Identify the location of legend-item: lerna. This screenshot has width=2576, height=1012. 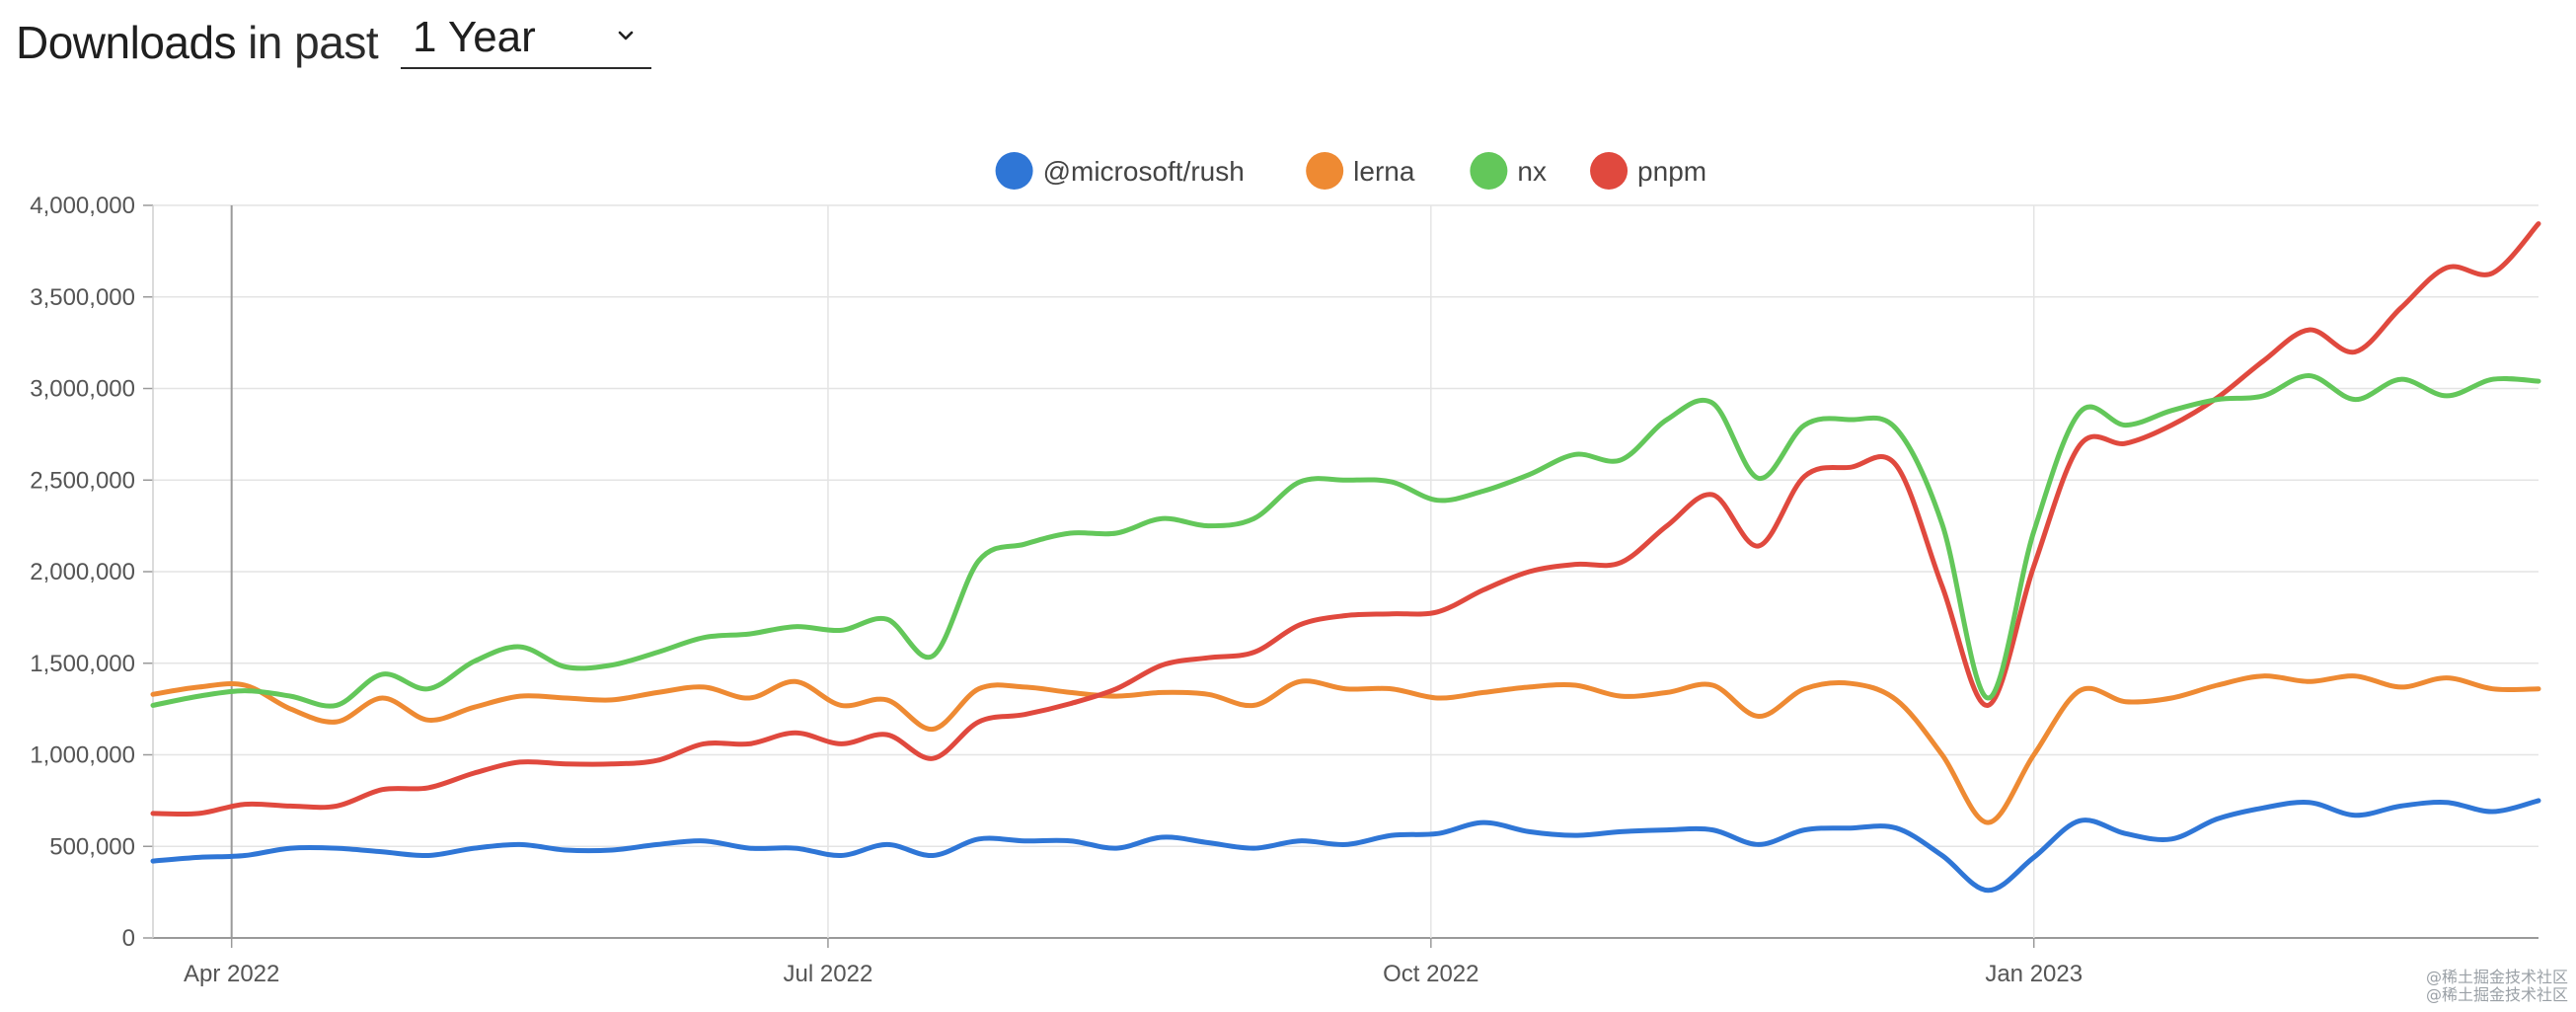
(1360, 171).